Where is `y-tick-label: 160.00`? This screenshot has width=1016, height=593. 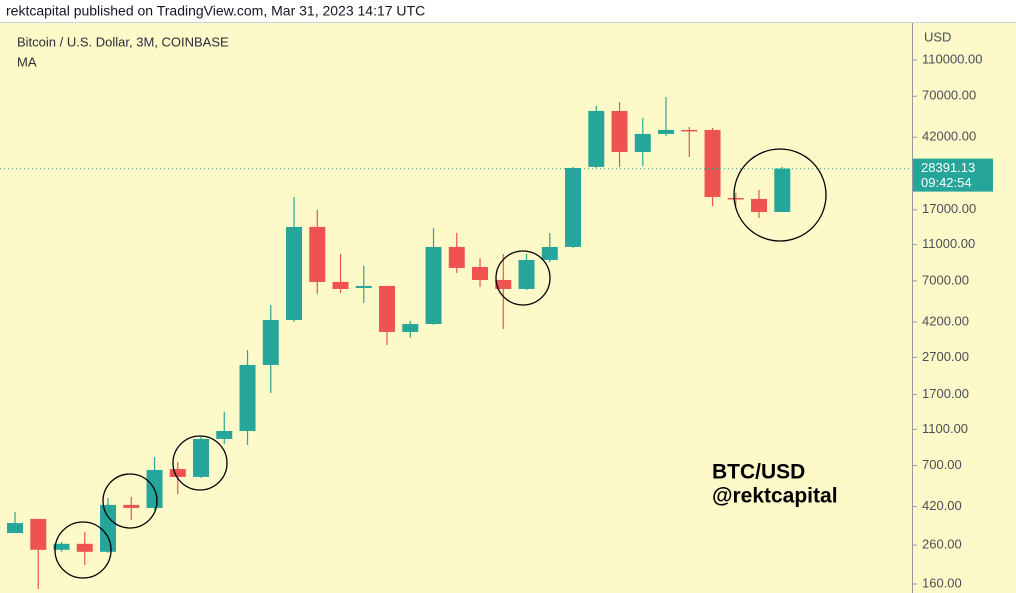
y-tick-label: 160.00 is located at coordinates (942, 582).